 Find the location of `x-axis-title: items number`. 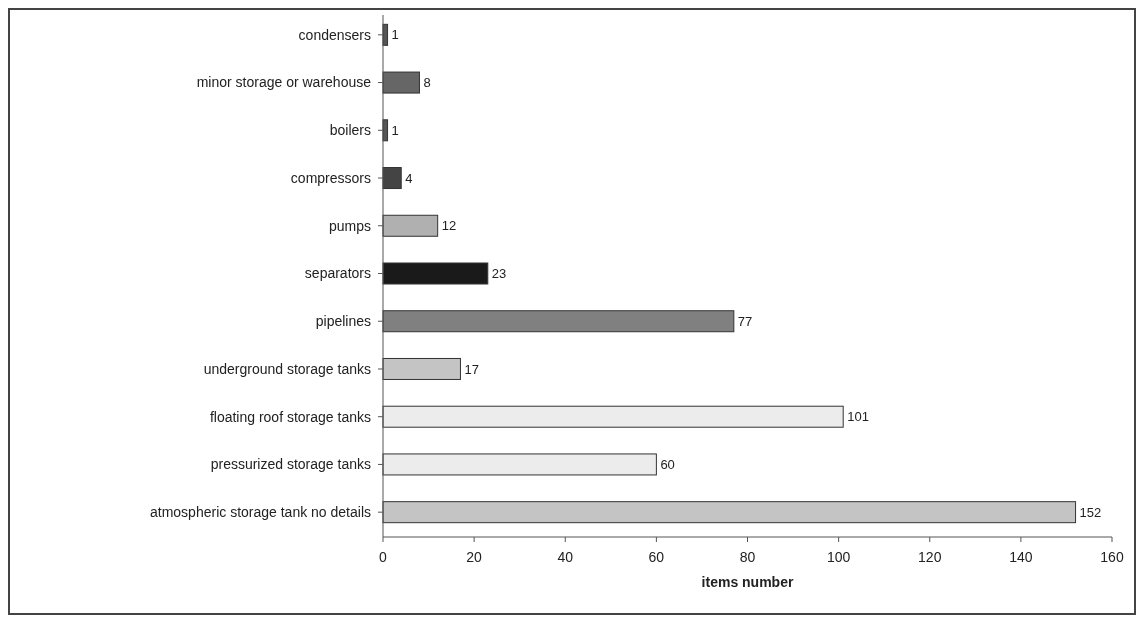

x-axis-title: items number is located at coordinates (747, 582).